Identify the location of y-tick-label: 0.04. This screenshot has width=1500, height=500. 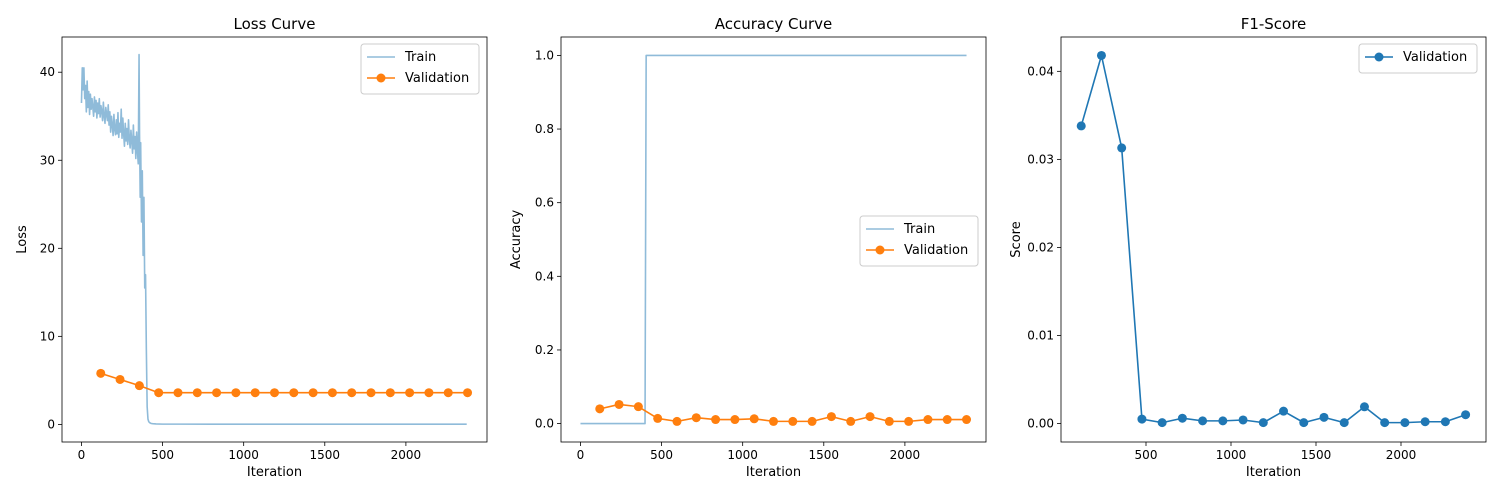
(1040, 71).